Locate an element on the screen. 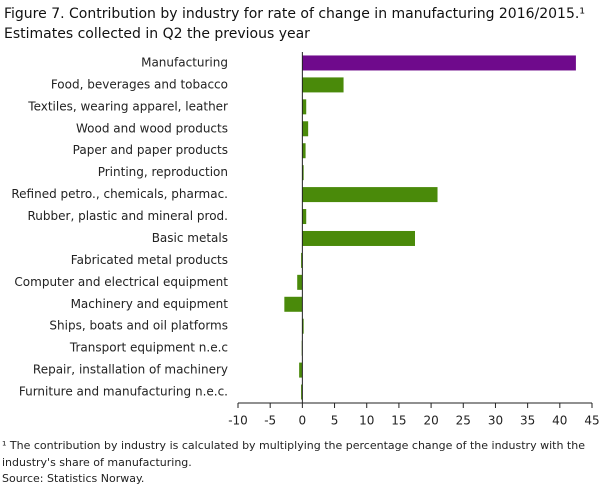  x-tick-label: 30 is located at coordinates (495, 421).